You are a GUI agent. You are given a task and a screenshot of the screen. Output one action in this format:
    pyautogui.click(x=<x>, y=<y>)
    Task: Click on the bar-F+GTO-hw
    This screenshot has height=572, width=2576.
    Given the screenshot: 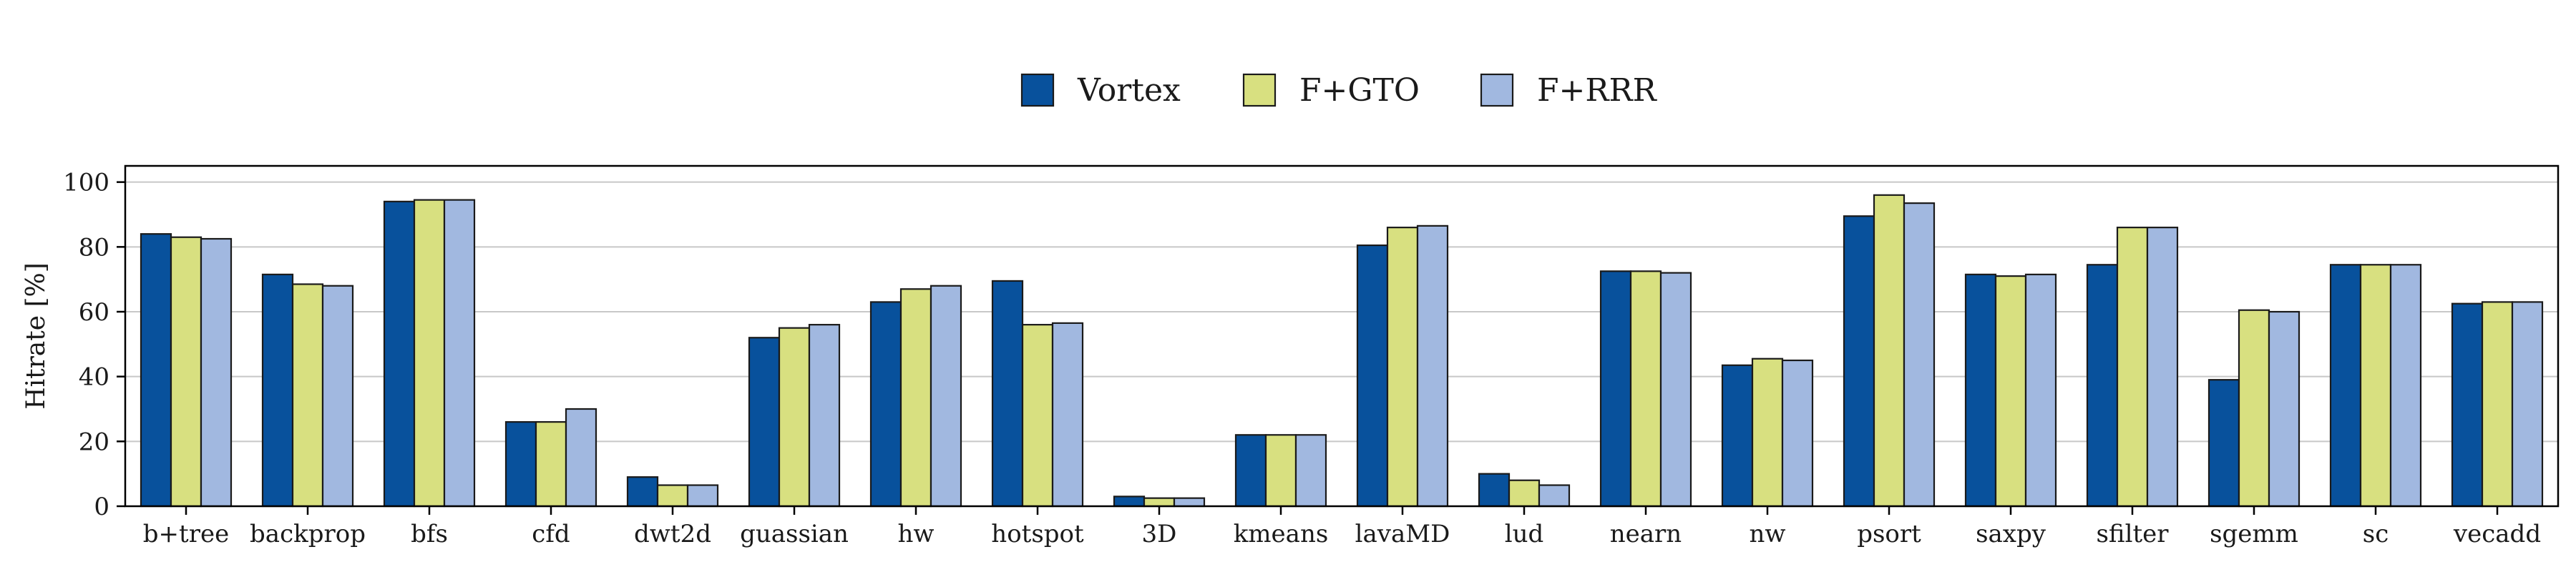 What is the action you would take?
    pyautogui.click(x=915, y=398)
    